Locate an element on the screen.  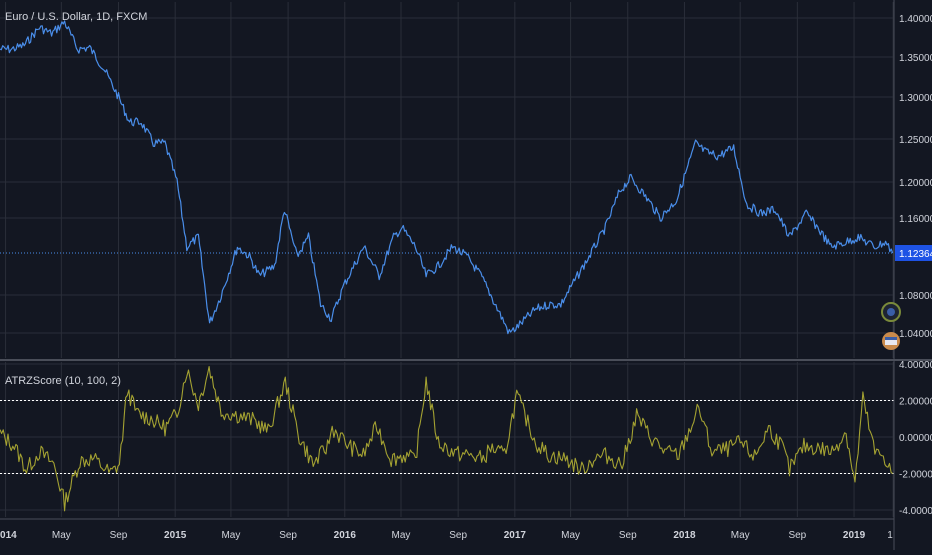
flag-icon-body is located at coordinates (891, 341).